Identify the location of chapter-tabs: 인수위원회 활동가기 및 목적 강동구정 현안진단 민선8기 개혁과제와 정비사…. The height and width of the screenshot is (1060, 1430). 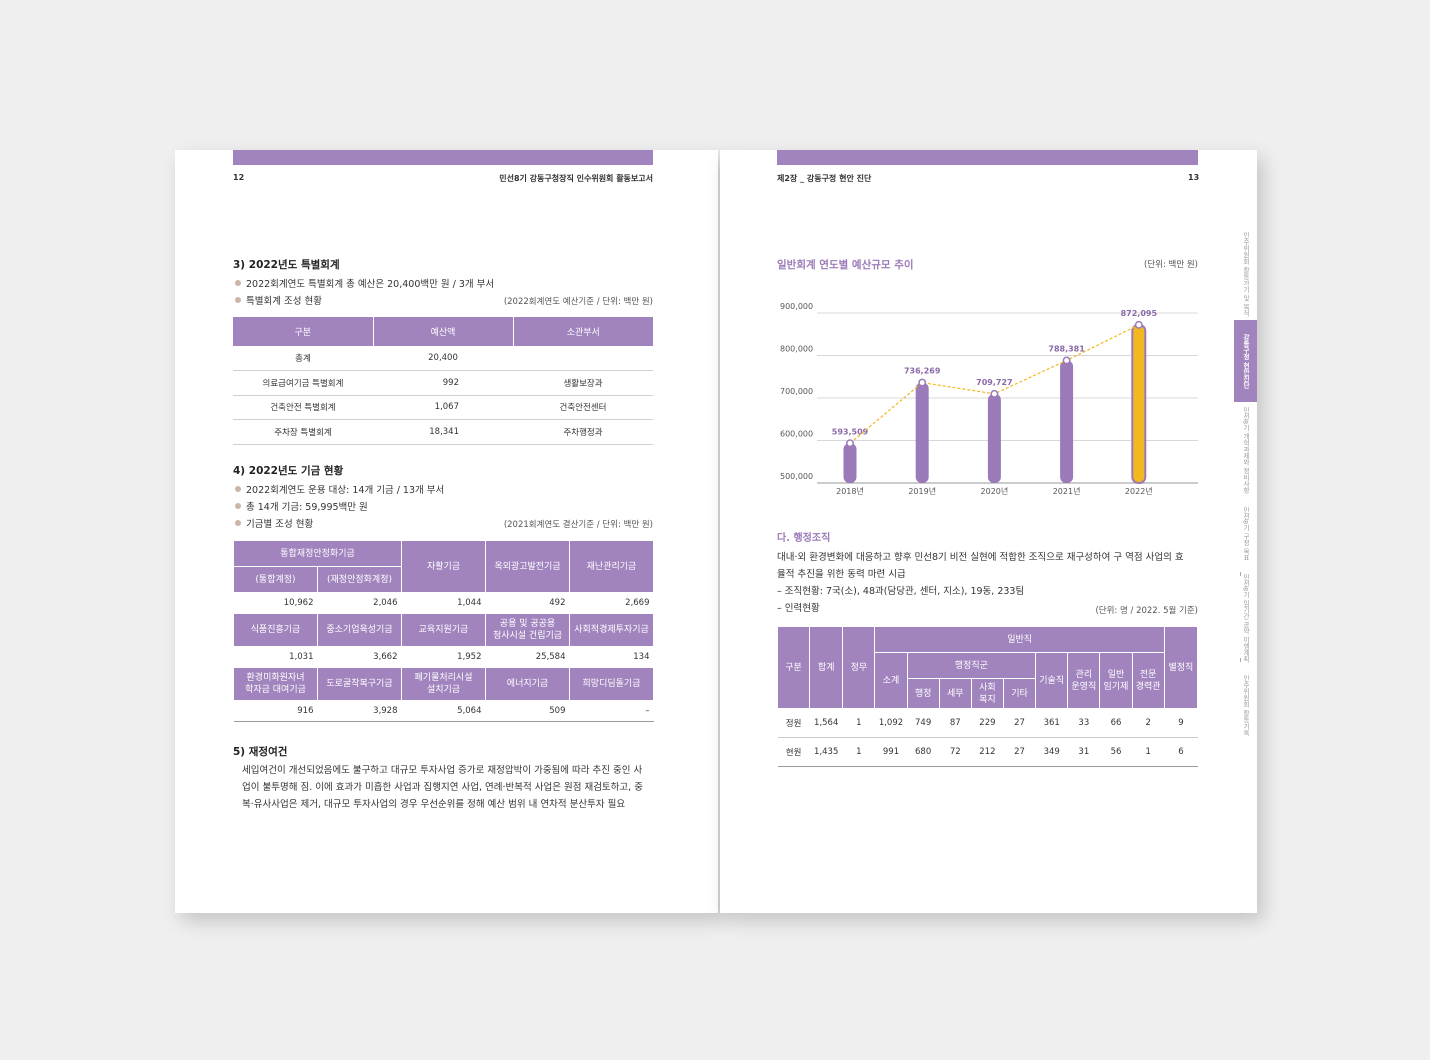
(1245, 490).